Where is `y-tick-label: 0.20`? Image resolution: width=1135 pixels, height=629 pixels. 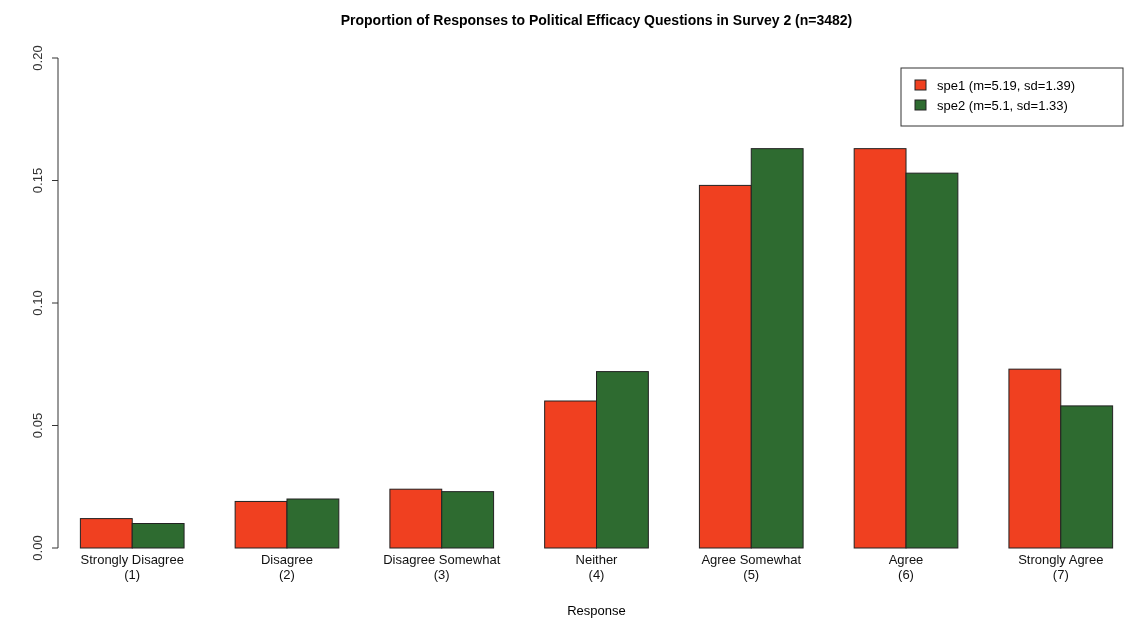
y-tick-label: 0.20 is located at coordinates (37, 58).